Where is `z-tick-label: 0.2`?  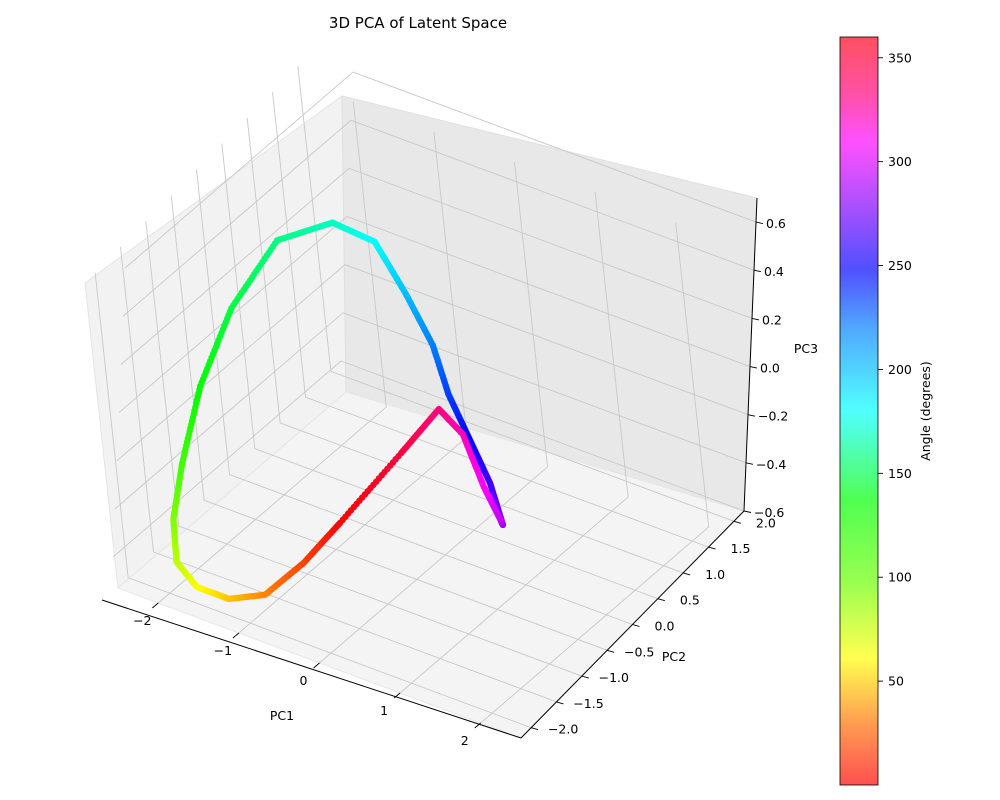 z-tick-label: 0.2 is located at coordinates (772, 319).